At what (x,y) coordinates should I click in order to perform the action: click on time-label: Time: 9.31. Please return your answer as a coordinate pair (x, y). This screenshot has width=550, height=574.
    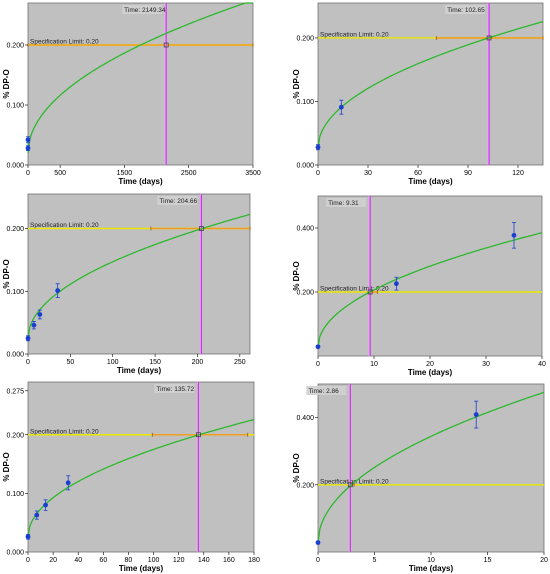
    Looking at the image, I should click on (343, 203).